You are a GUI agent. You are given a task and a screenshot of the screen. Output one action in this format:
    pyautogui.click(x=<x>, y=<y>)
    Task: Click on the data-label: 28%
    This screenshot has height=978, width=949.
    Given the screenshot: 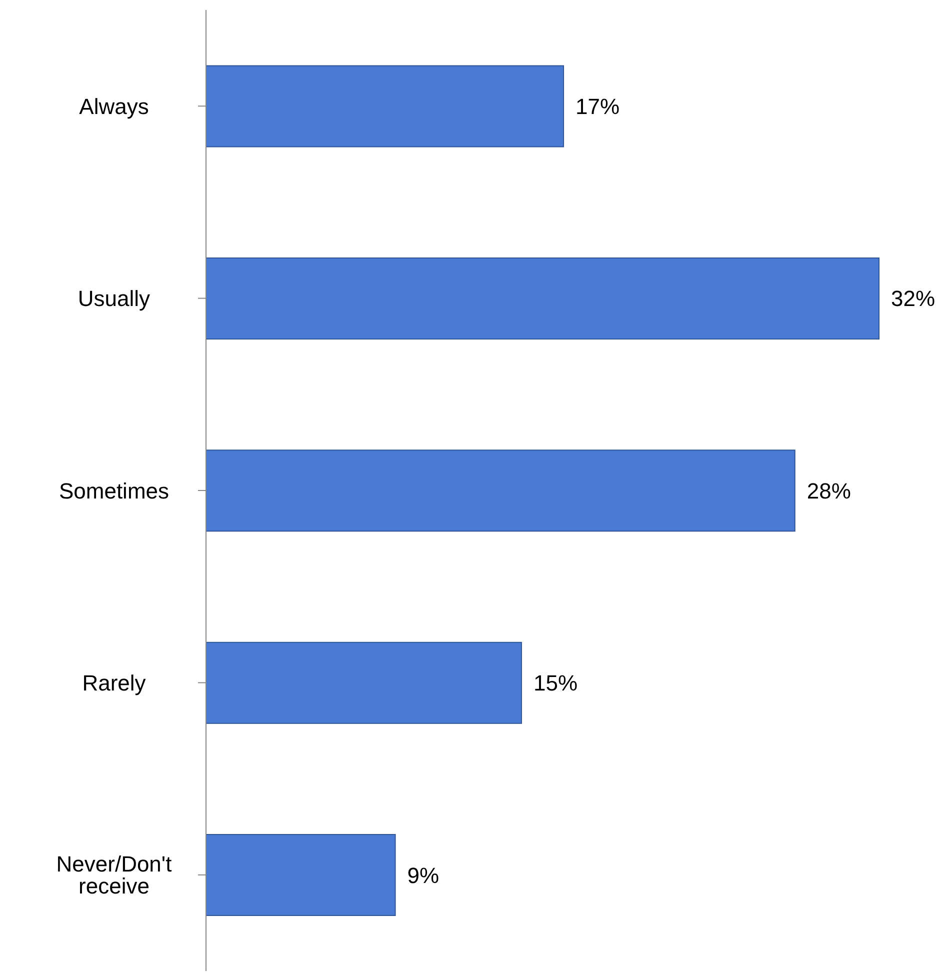 What is the action you would take?
    pyautogui.click(x=828, y=491)
    